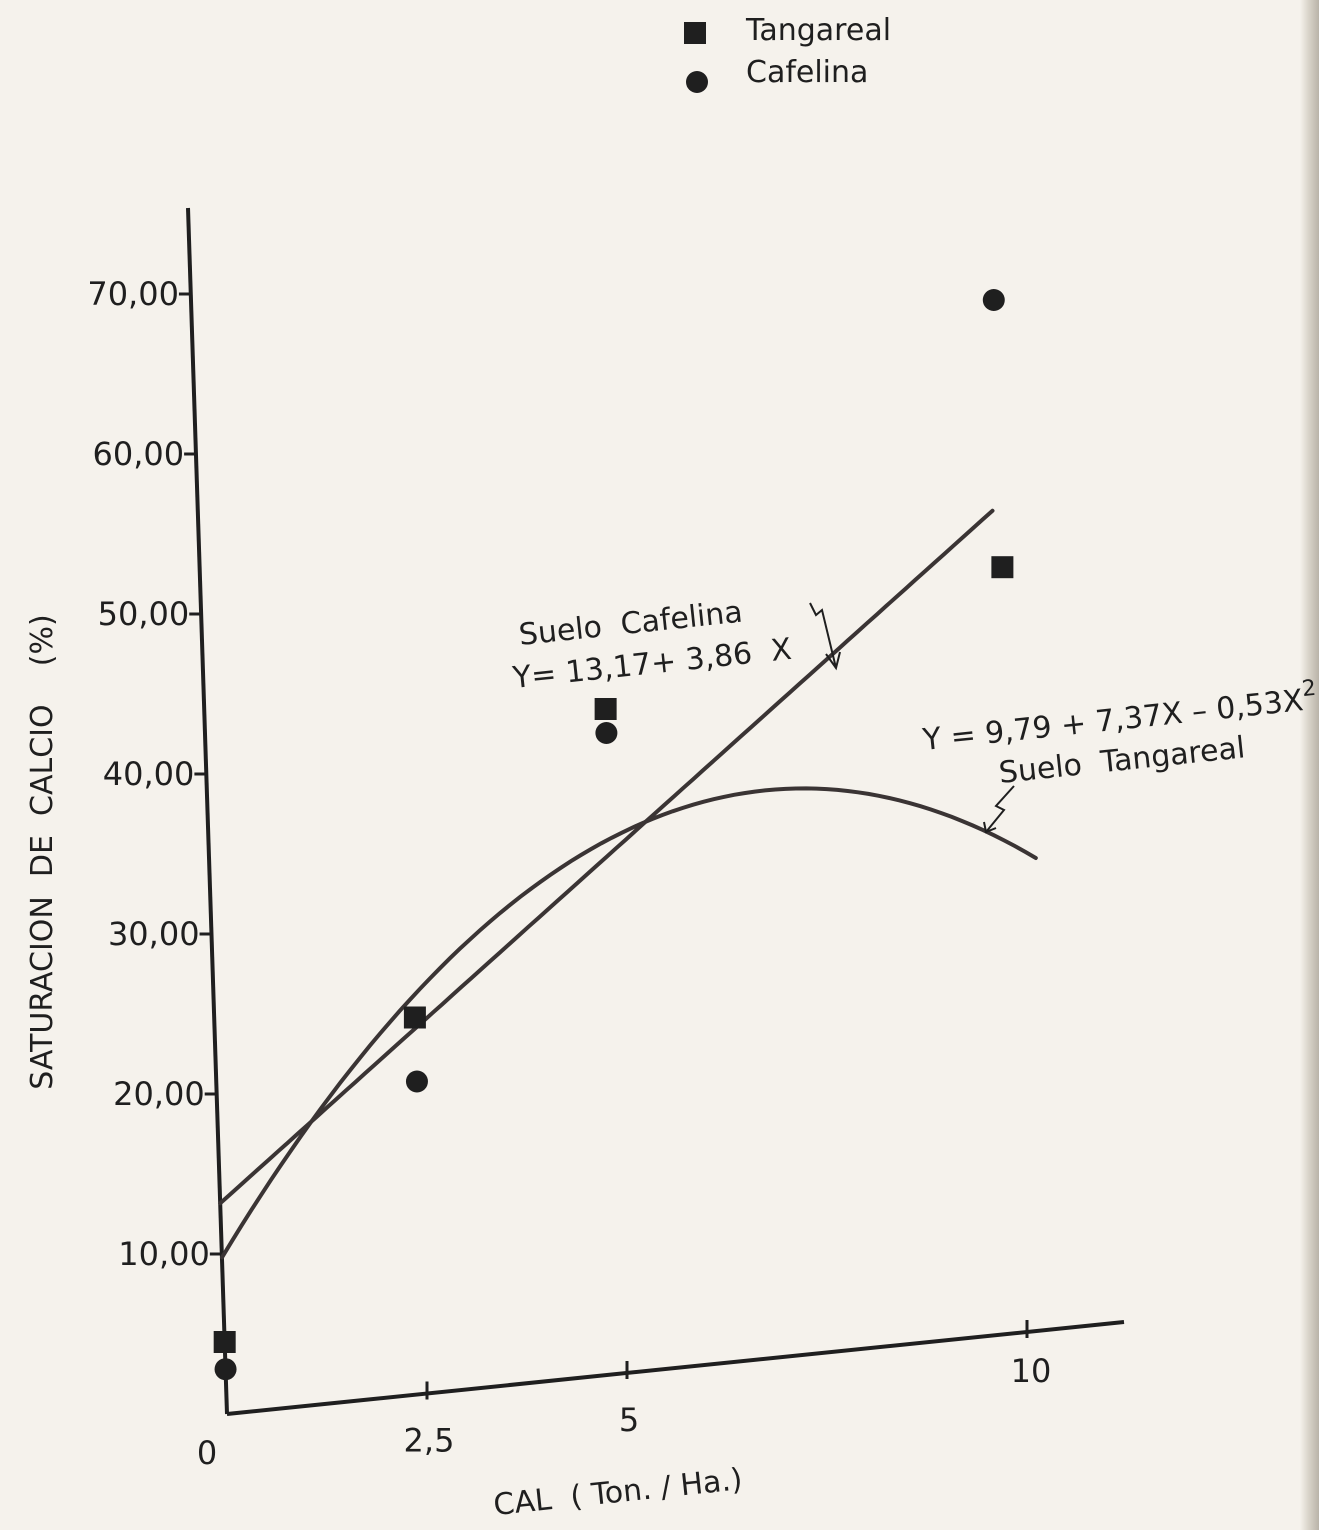 The image size is (1319, 1530). What do you see at coordinates (133, 294) in the screenshot?
I see `y-tick-label: 70,00` at bounding box center [133, 294].